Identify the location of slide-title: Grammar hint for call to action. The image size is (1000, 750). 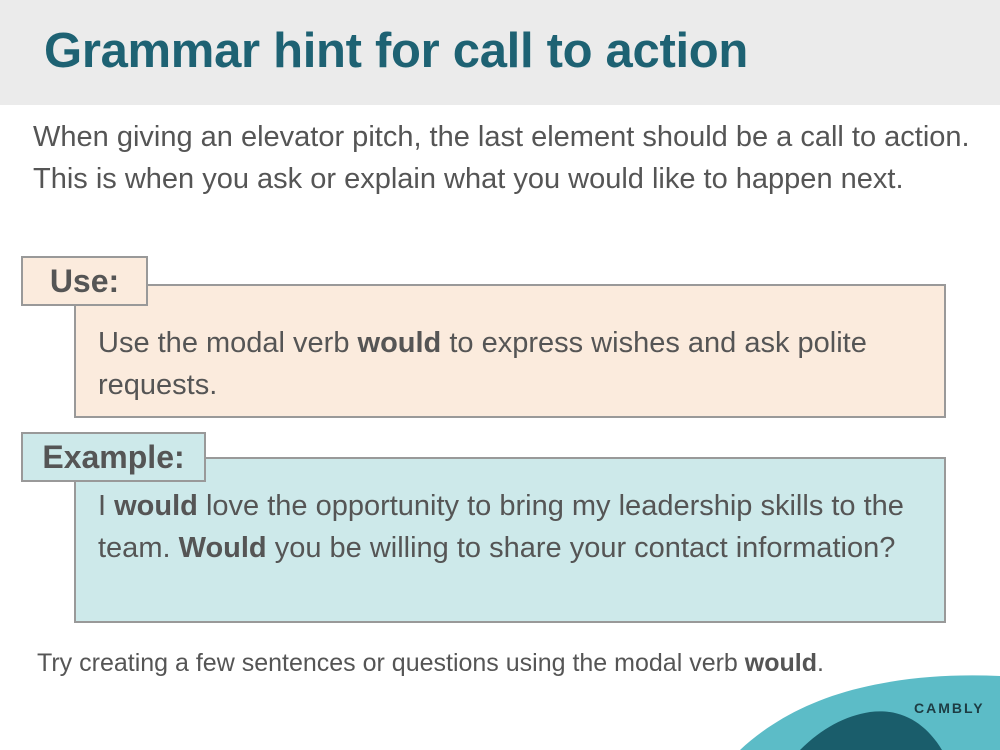
(396, 51).